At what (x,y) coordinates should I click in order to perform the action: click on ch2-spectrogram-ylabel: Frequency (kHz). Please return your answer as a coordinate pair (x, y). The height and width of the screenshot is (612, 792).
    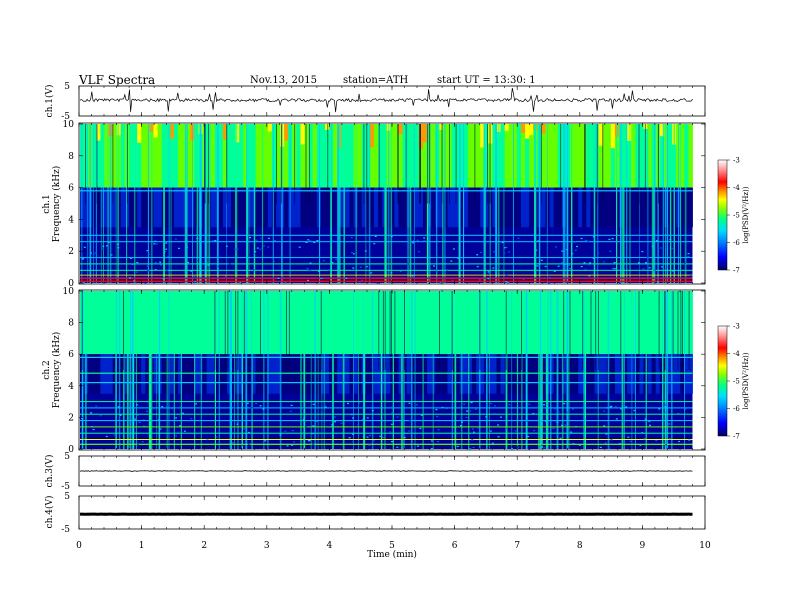
    Looking at the image, I should click on (56, 370).